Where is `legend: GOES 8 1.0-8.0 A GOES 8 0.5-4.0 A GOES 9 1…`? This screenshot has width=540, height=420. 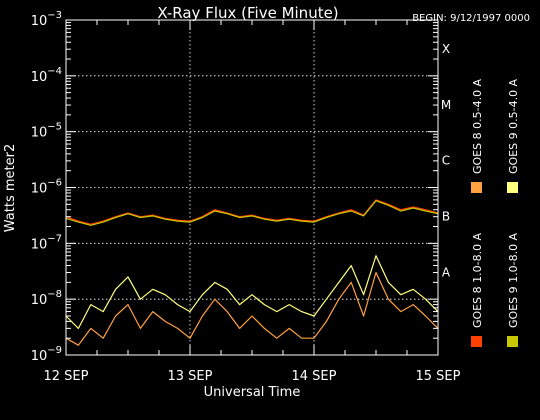
legend: GOES 8 1.0-8.0 A GOES 8 0.5-4.0 A GOES 9 1… is located at coordinates (495, 212).